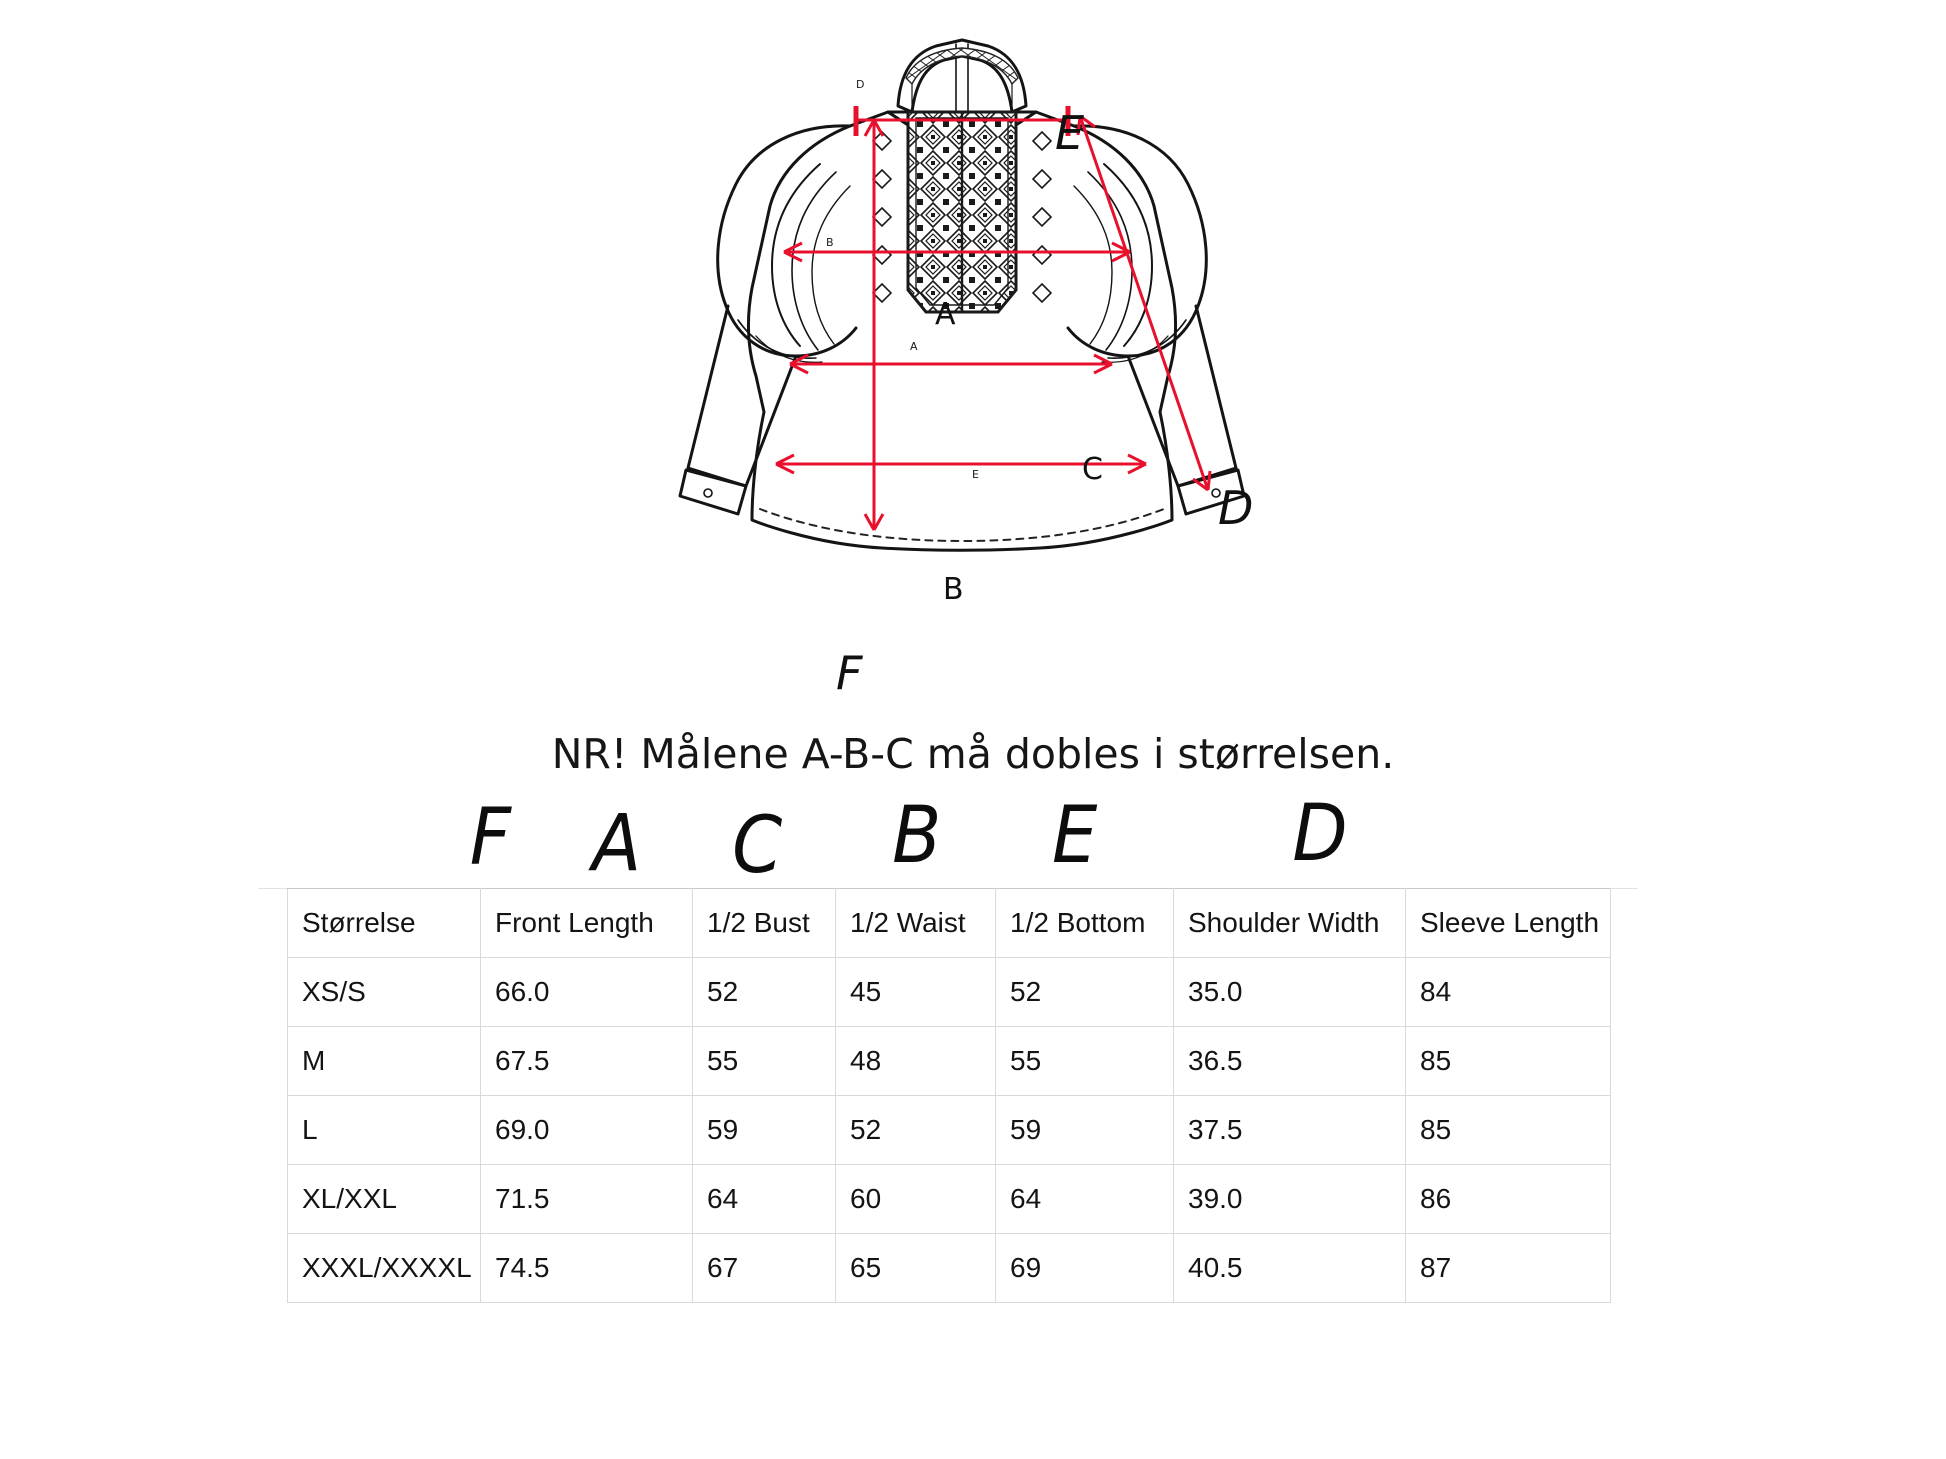 This screenshot has height=1459, width=1946. I want to click on svg-text: E, so click(975, 474).